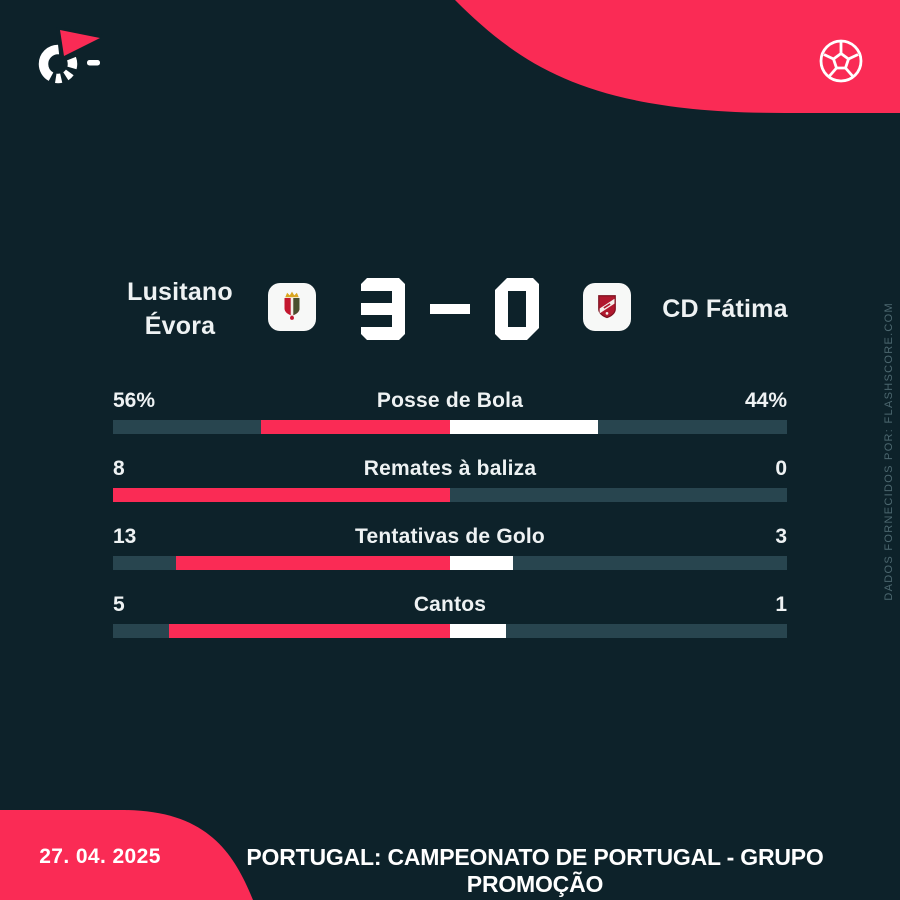 The height and width of the screenshot is (900, 900). I want to click on away-team-crest-icon, so click(607, 307).